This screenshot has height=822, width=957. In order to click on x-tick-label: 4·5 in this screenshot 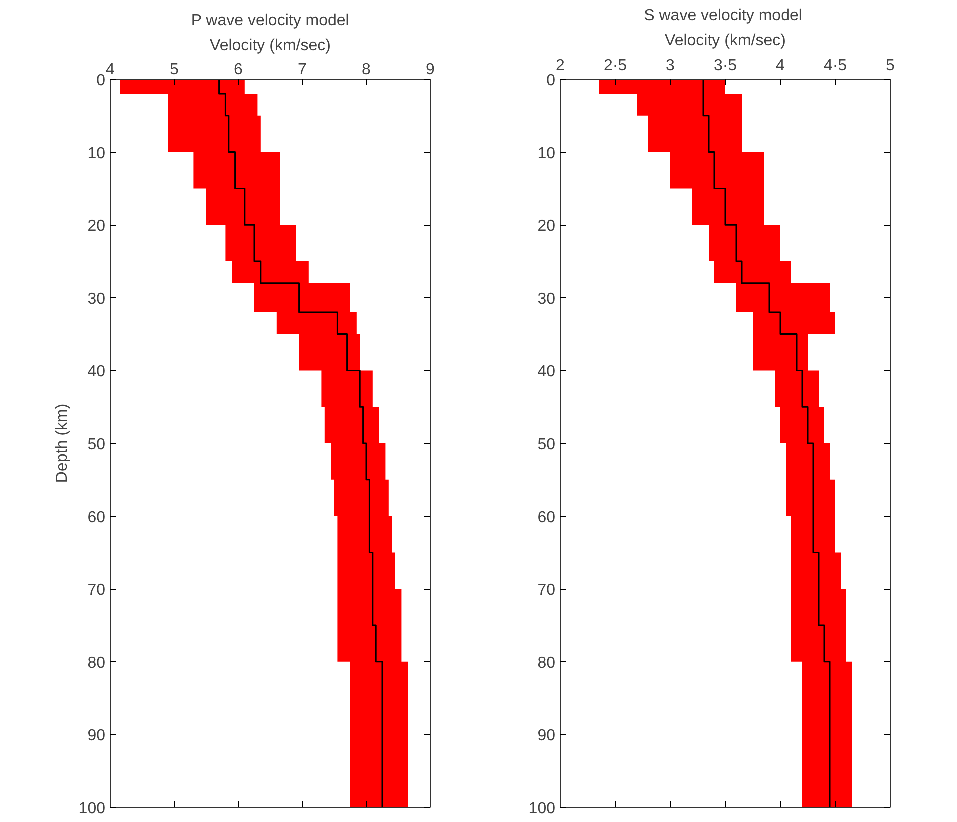, I will do `click(836, 66)`.